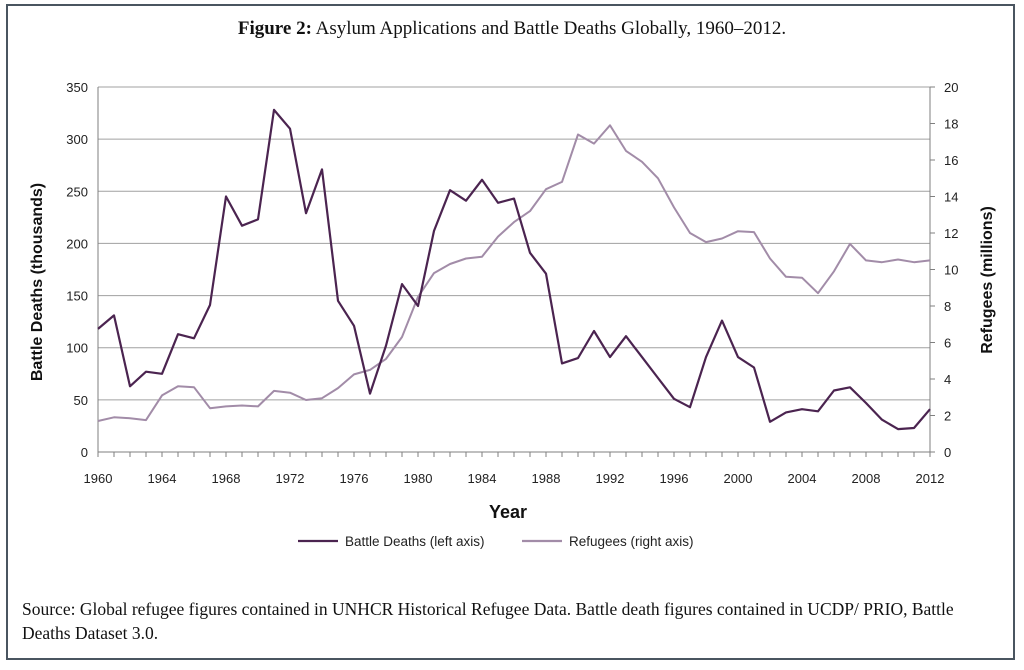  I want to click on y-right-tick-label: 2, so click(947, 416).